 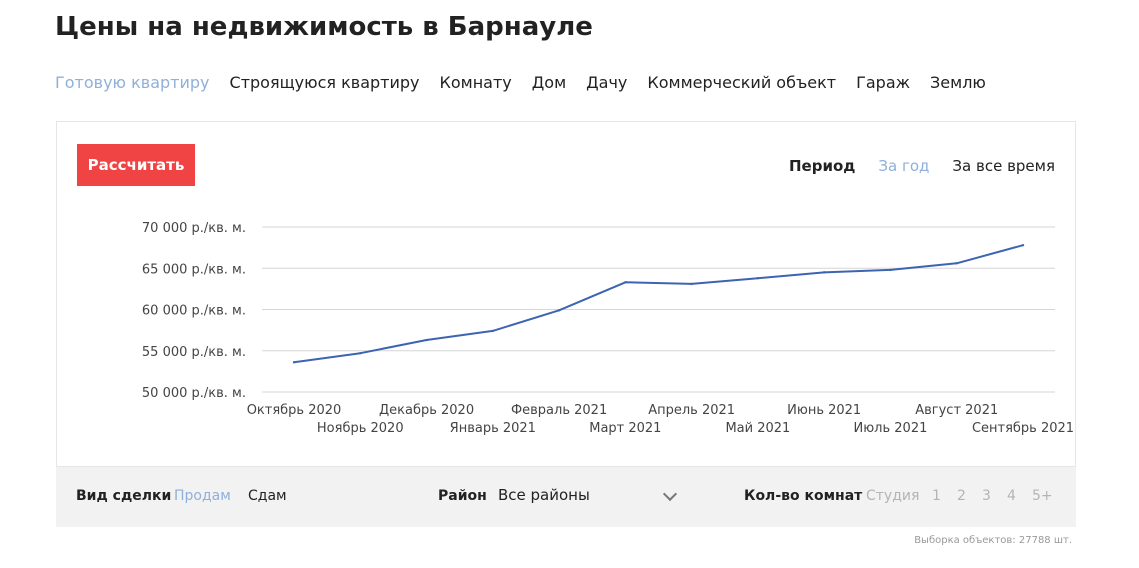 What do you see at coordinates (267, 496) in the screenshot?
I see `deal-type-rent: Сдам` at bounding box center [267, 496].